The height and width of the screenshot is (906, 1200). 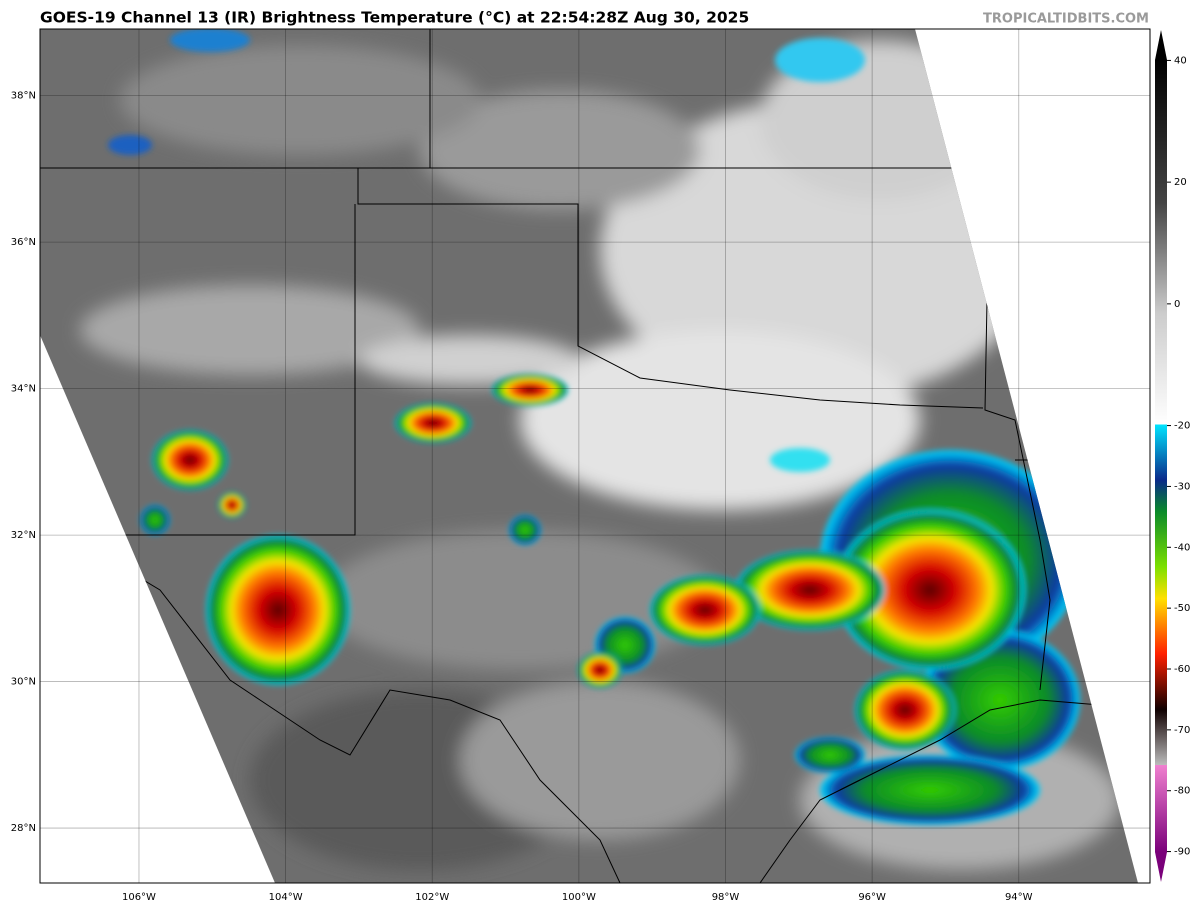 What do you see at coordinates (872, 897) in the screenshot?
I see `lon-label: 96°W` at bounding box center [872, 897].